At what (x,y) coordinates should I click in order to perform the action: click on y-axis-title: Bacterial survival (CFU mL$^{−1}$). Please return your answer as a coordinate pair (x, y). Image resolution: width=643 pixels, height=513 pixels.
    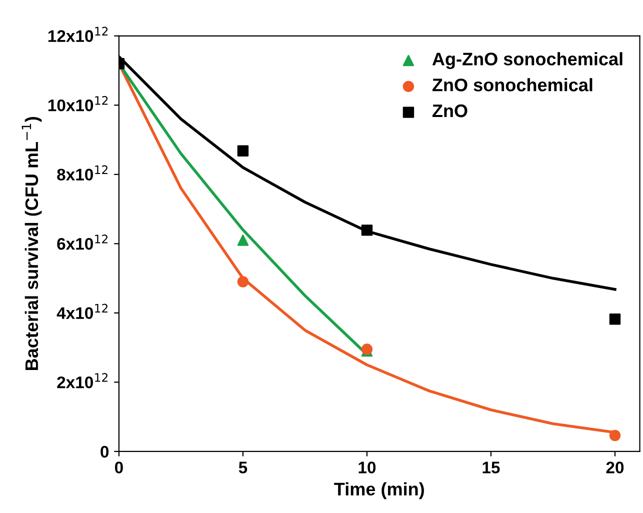
    Looking at the image, I should click on (32, 243).